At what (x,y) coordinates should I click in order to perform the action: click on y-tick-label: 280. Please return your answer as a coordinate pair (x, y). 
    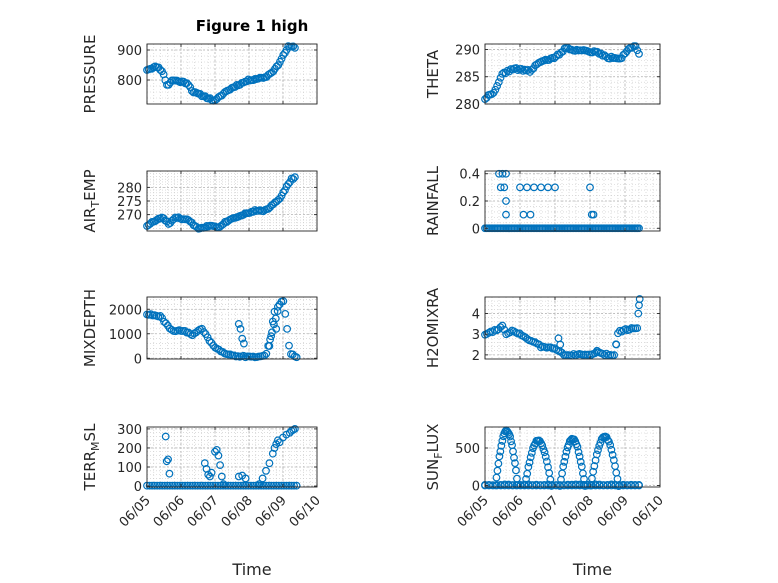
    Looking at the image, I should click on (129, 188).